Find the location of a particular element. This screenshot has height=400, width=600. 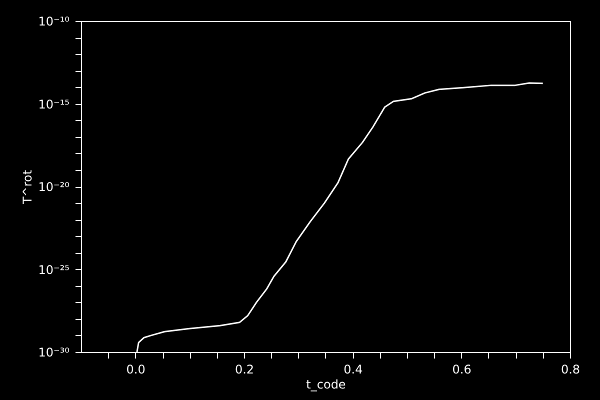

x-tick-label: 0.6 is located at coordinates (462, 369).